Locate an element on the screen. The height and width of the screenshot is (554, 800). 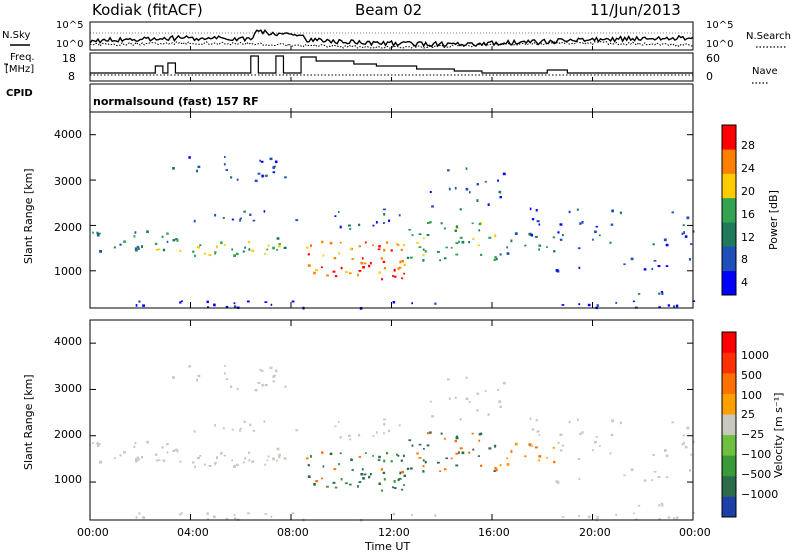
velocity-cbar-label: Velocity [m s⁻¹] is located at coordinates (778, 435).